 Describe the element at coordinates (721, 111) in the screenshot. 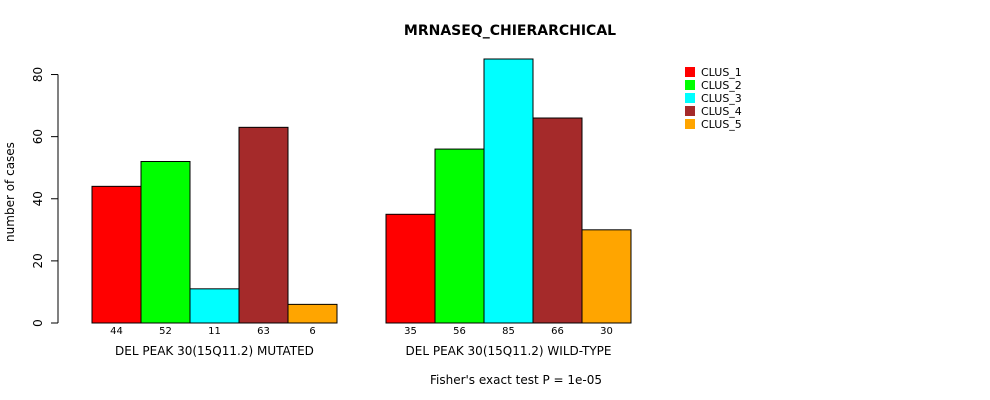

I see `legend-label: CLUS_4` at that location.